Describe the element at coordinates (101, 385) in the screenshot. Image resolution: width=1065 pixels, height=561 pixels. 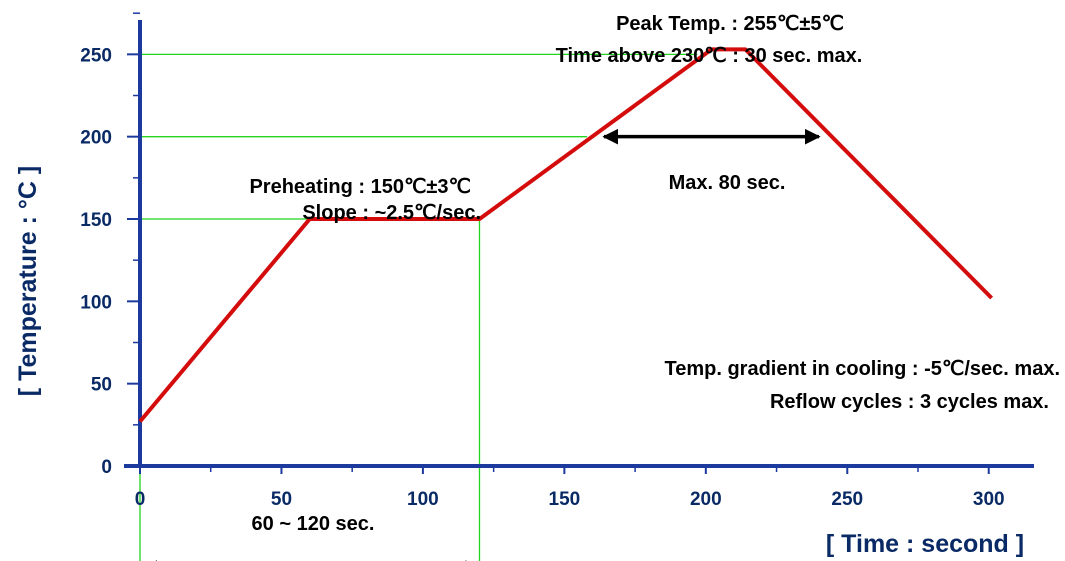
I see `y-tick-label: 50` at that location.